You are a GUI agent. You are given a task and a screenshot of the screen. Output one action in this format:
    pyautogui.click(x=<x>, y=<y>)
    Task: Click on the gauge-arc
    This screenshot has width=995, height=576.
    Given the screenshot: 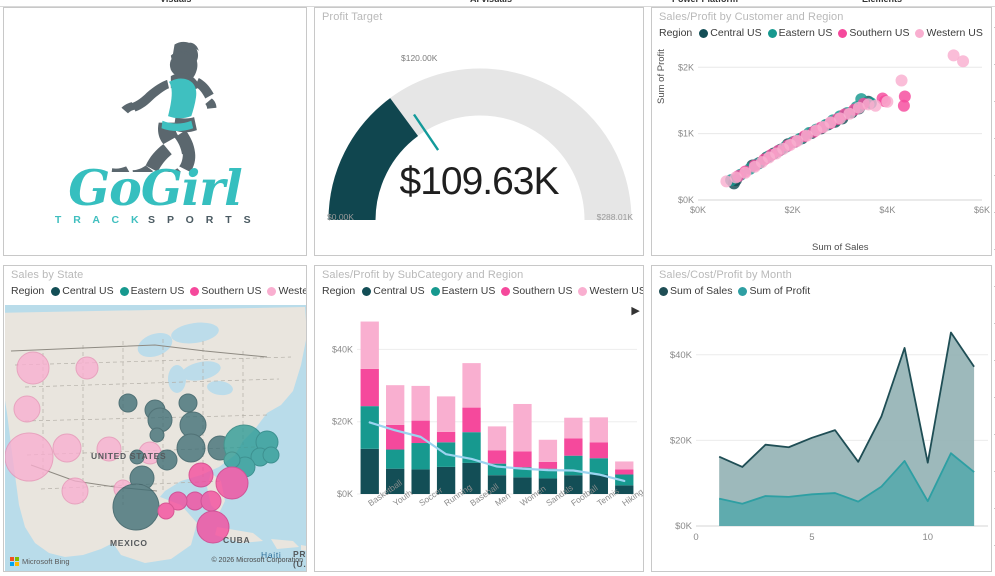 What is the action you would take?
    pyautogui.click(x=480, y=144)
    